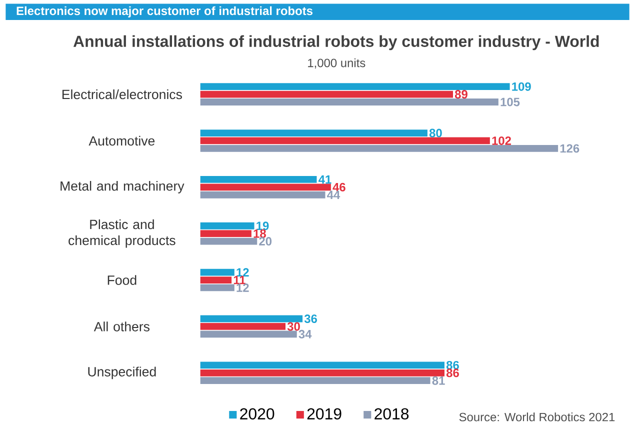 The width and height of the screenshot is (635, 434). I want to click on data-label: 44, so click(333, 195).